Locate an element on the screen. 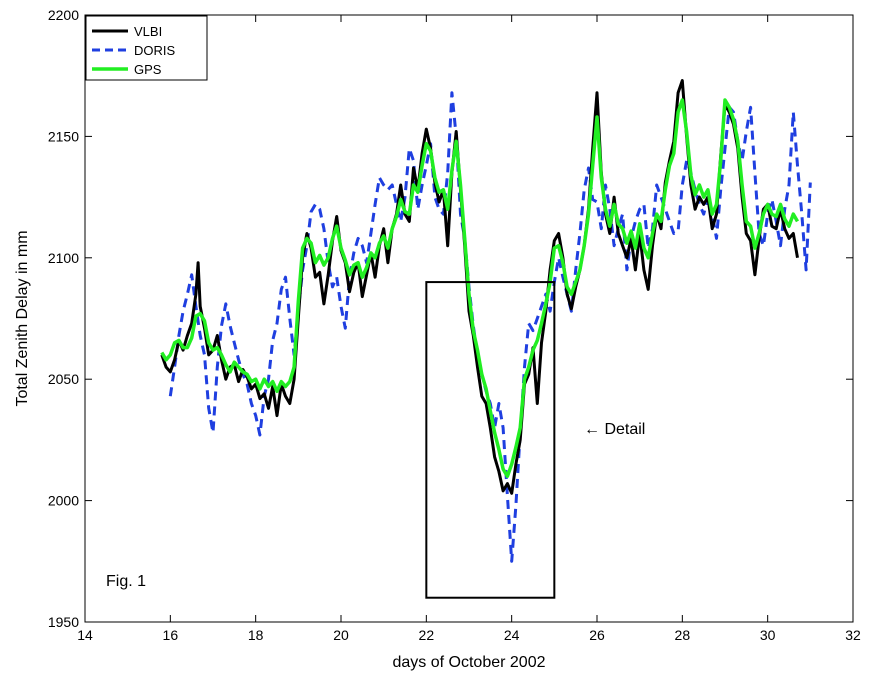 This screenshot has width=870, height=677. detail-annotation: ← Detail is located at coordinates (614, 429).